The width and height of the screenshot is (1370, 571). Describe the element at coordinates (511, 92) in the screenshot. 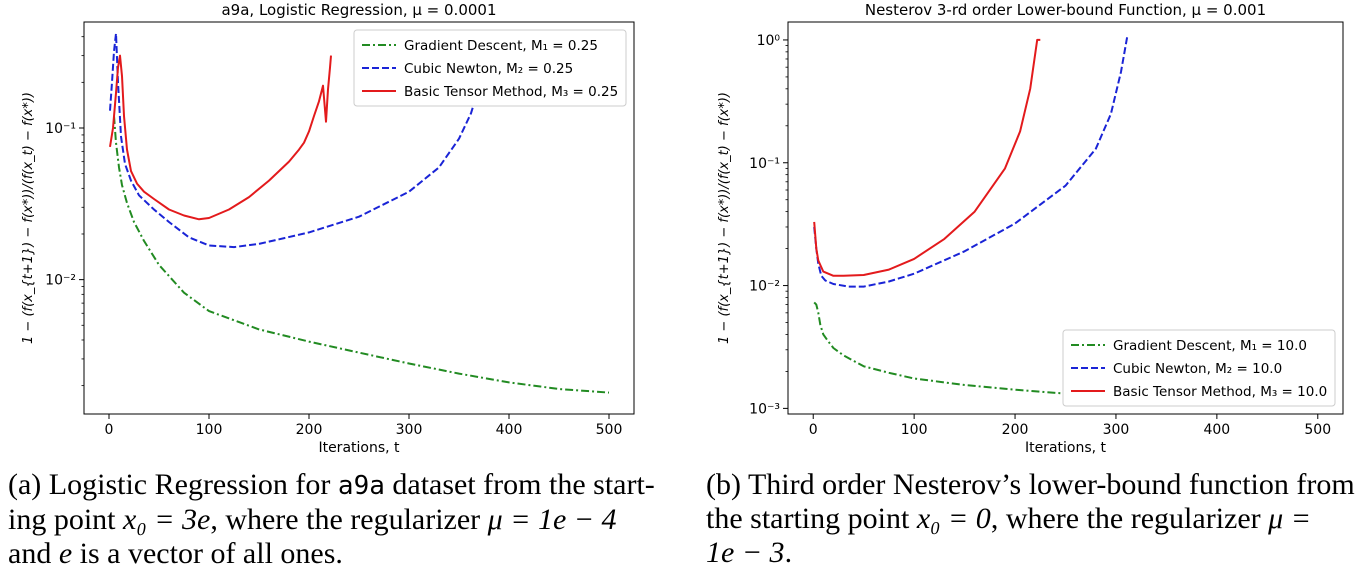

I see `legend-label-3: Basic Tensor Method, M₃ = 0.25` at that location.